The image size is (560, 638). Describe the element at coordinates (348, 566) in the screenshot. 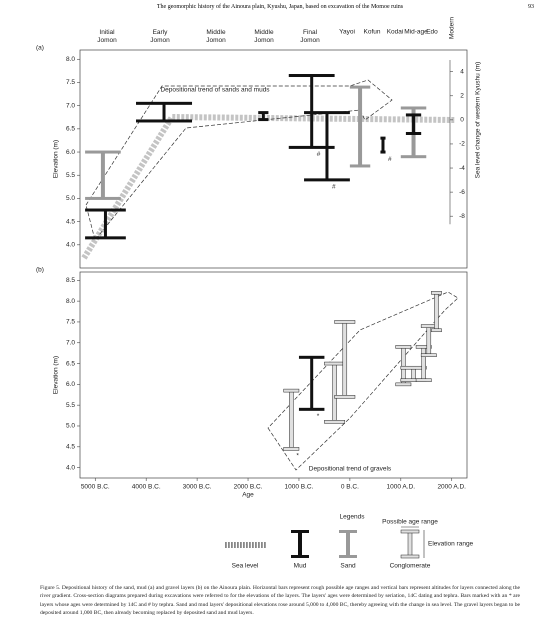

I see `legend-label: Sand` at that location.